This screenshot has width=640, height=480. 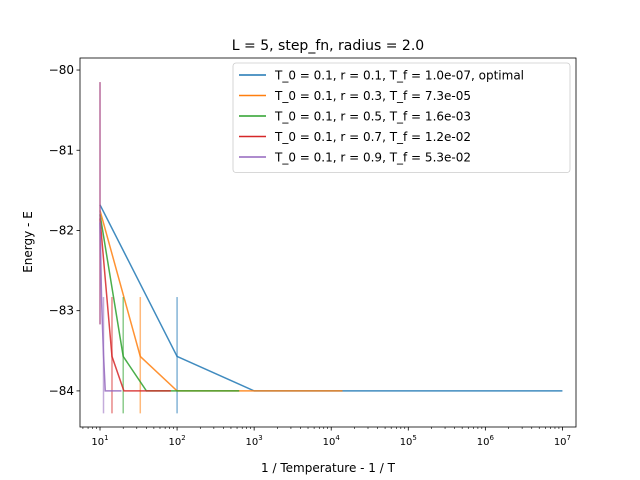 I want to click on y-tick-label: −83, so click(x=61, y=311).